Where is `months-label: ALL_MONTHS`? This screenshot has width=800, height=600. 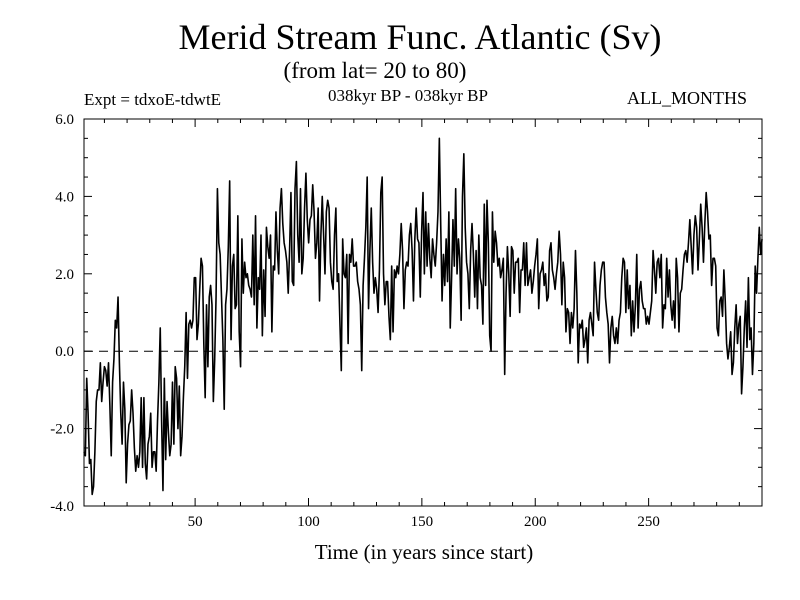 months-label: ALL_MONTHS is located at coordinates (687, 98).